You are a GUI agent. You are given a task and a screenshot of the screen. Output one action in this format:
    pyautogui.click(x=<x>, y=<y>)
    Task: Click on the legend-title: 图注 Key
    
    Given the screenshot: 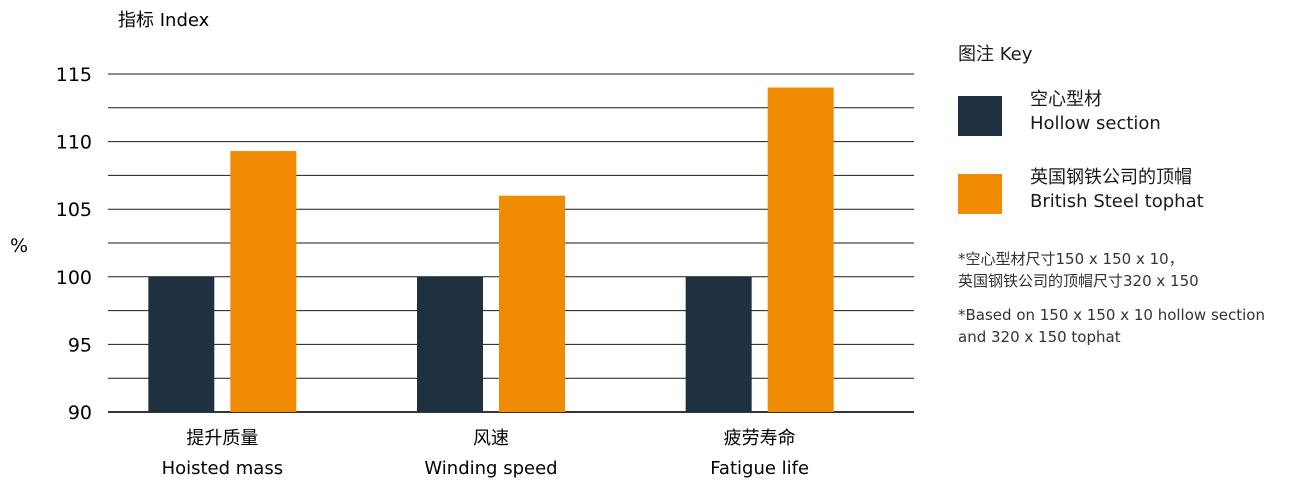 What is the action you would take?
    pyautogui.click(x=995, y=54)
    